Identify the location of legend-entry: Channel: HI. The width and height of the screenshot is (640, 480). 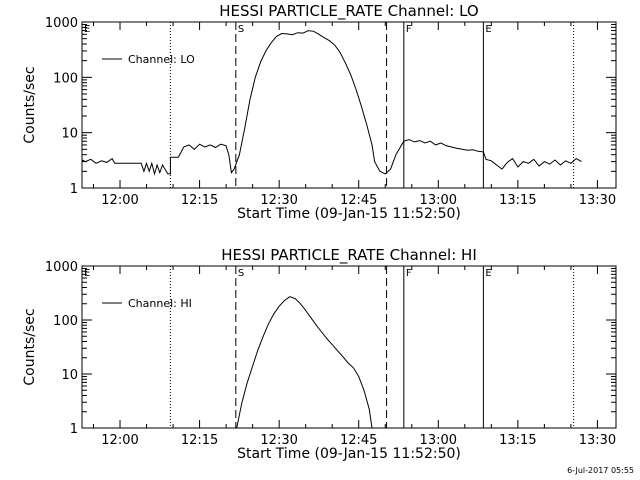
(160, 303).